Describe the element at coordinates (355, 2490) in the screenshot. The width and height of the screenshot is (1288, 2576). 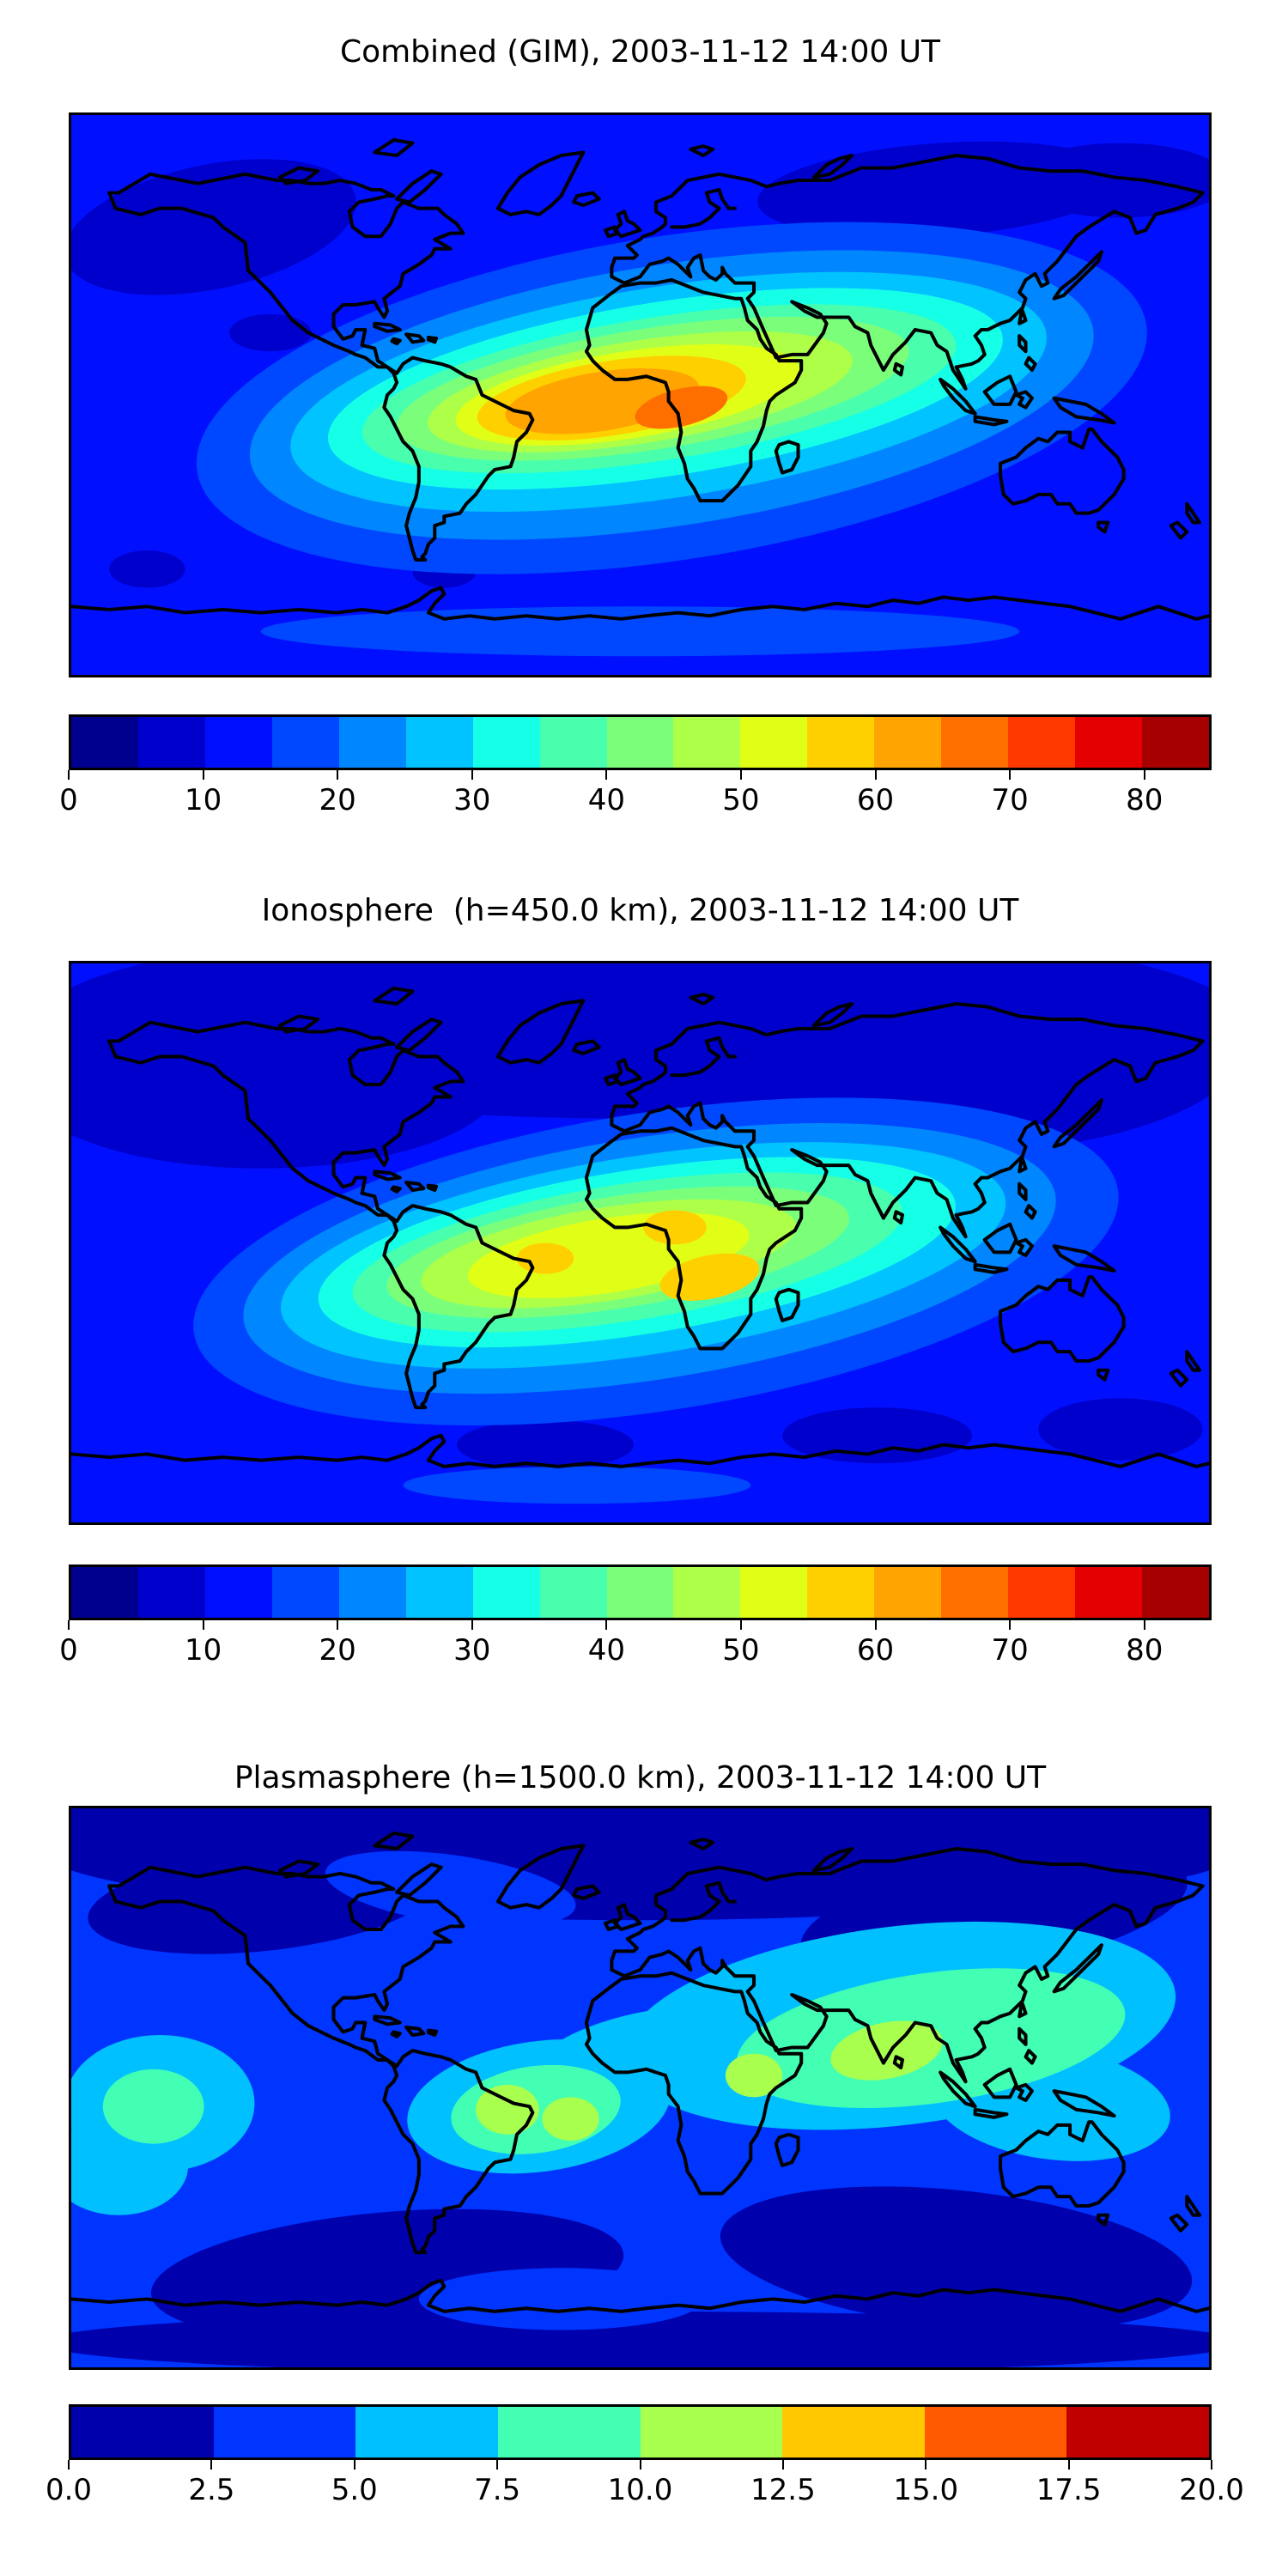
I see `colorbar-tick-label: 5.0` at that location.